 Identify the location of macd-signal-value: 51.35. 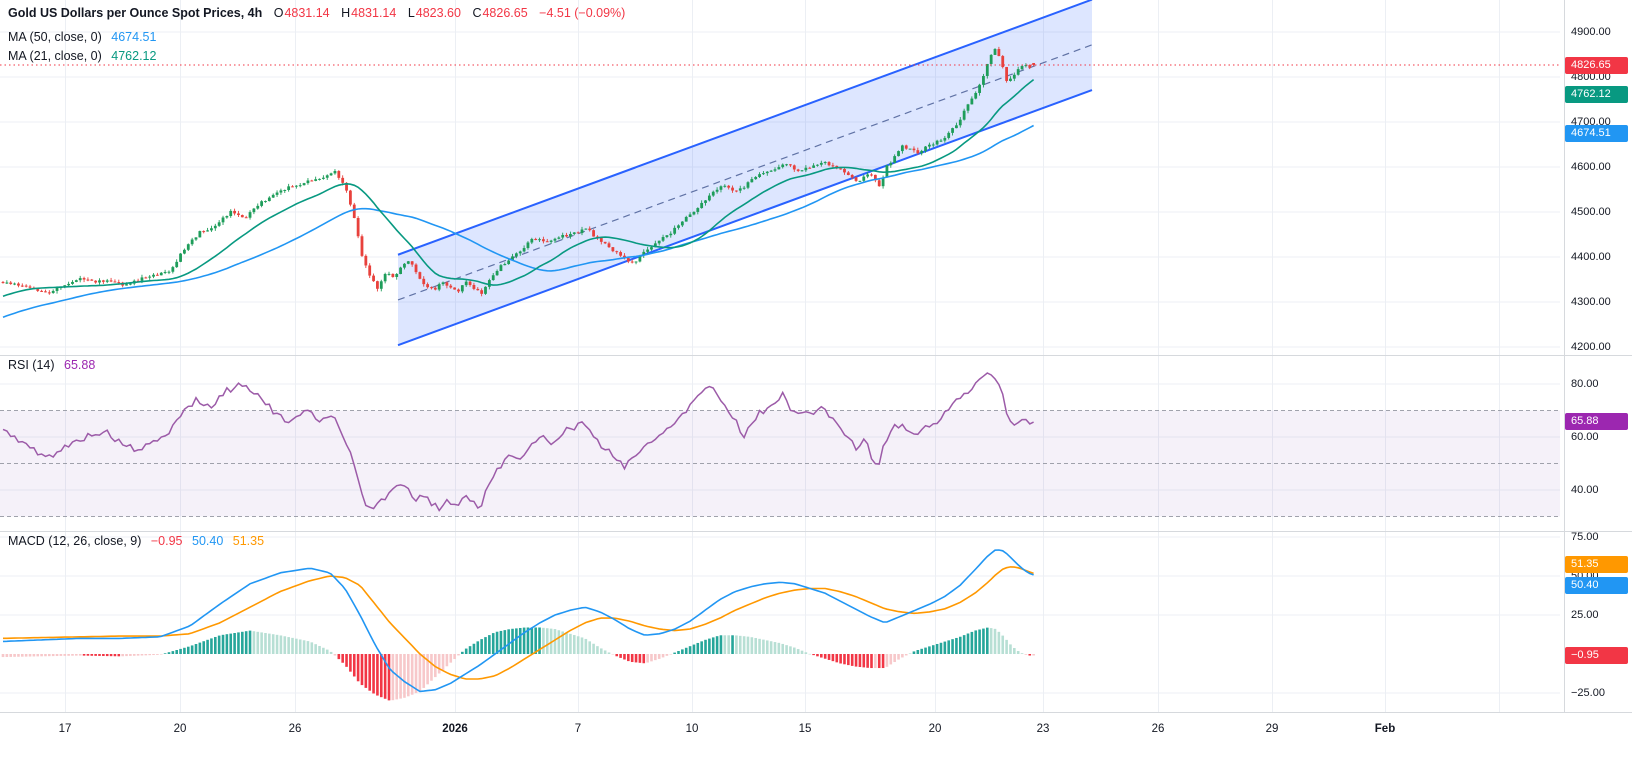
(248, 541).